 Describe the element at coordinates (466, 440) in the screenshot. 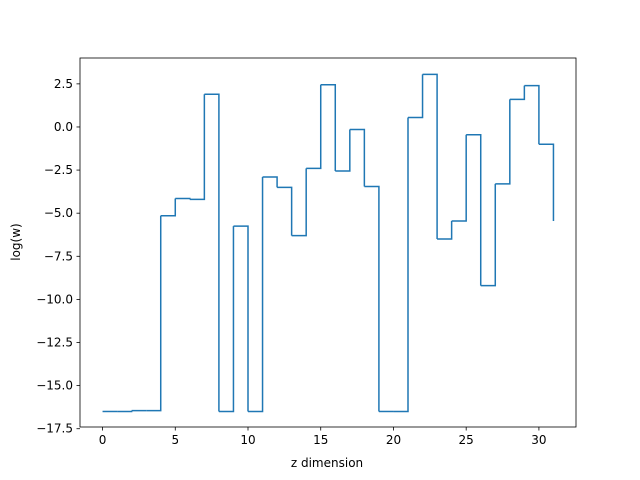

I see `x-tick-label-5: 25` at that location.